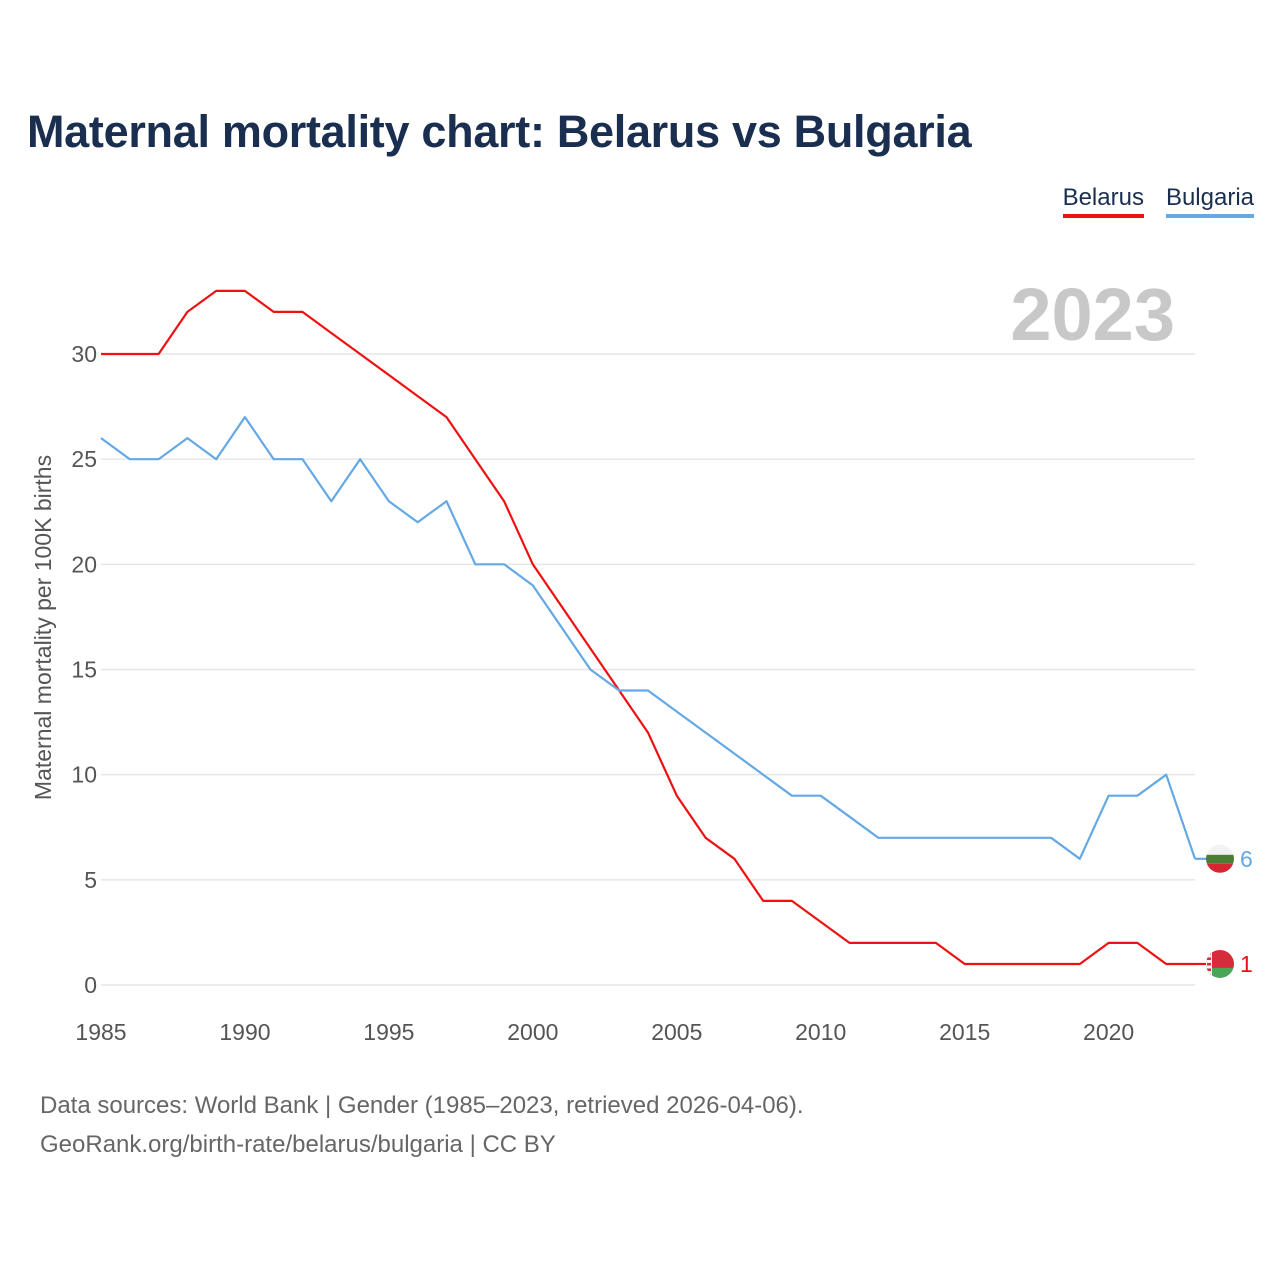  Describe the element at coordinates (84, 354) in the screenshot. I see `y-tick-label-30: 30` at that location.